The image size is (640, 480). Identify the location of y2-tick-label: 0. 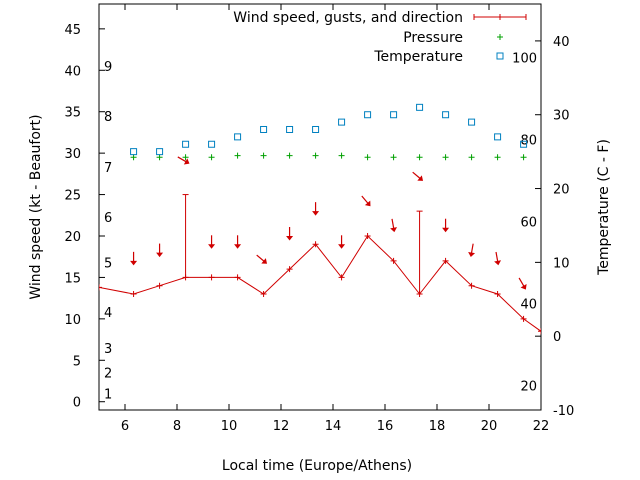
(557, 337).